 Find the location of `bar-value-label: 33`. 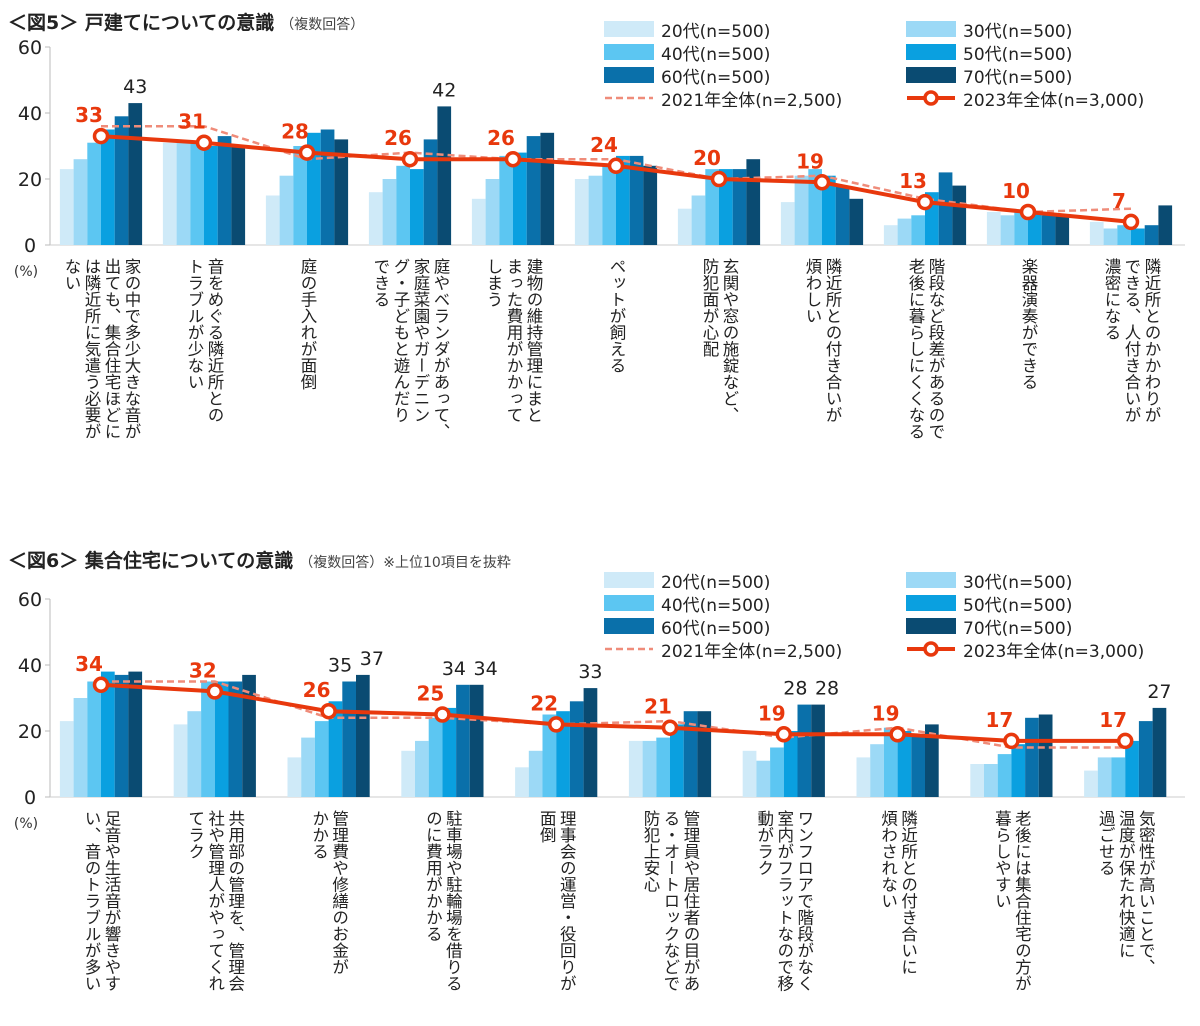

bar-value-label: 33 is located at coordinates (590, 672).